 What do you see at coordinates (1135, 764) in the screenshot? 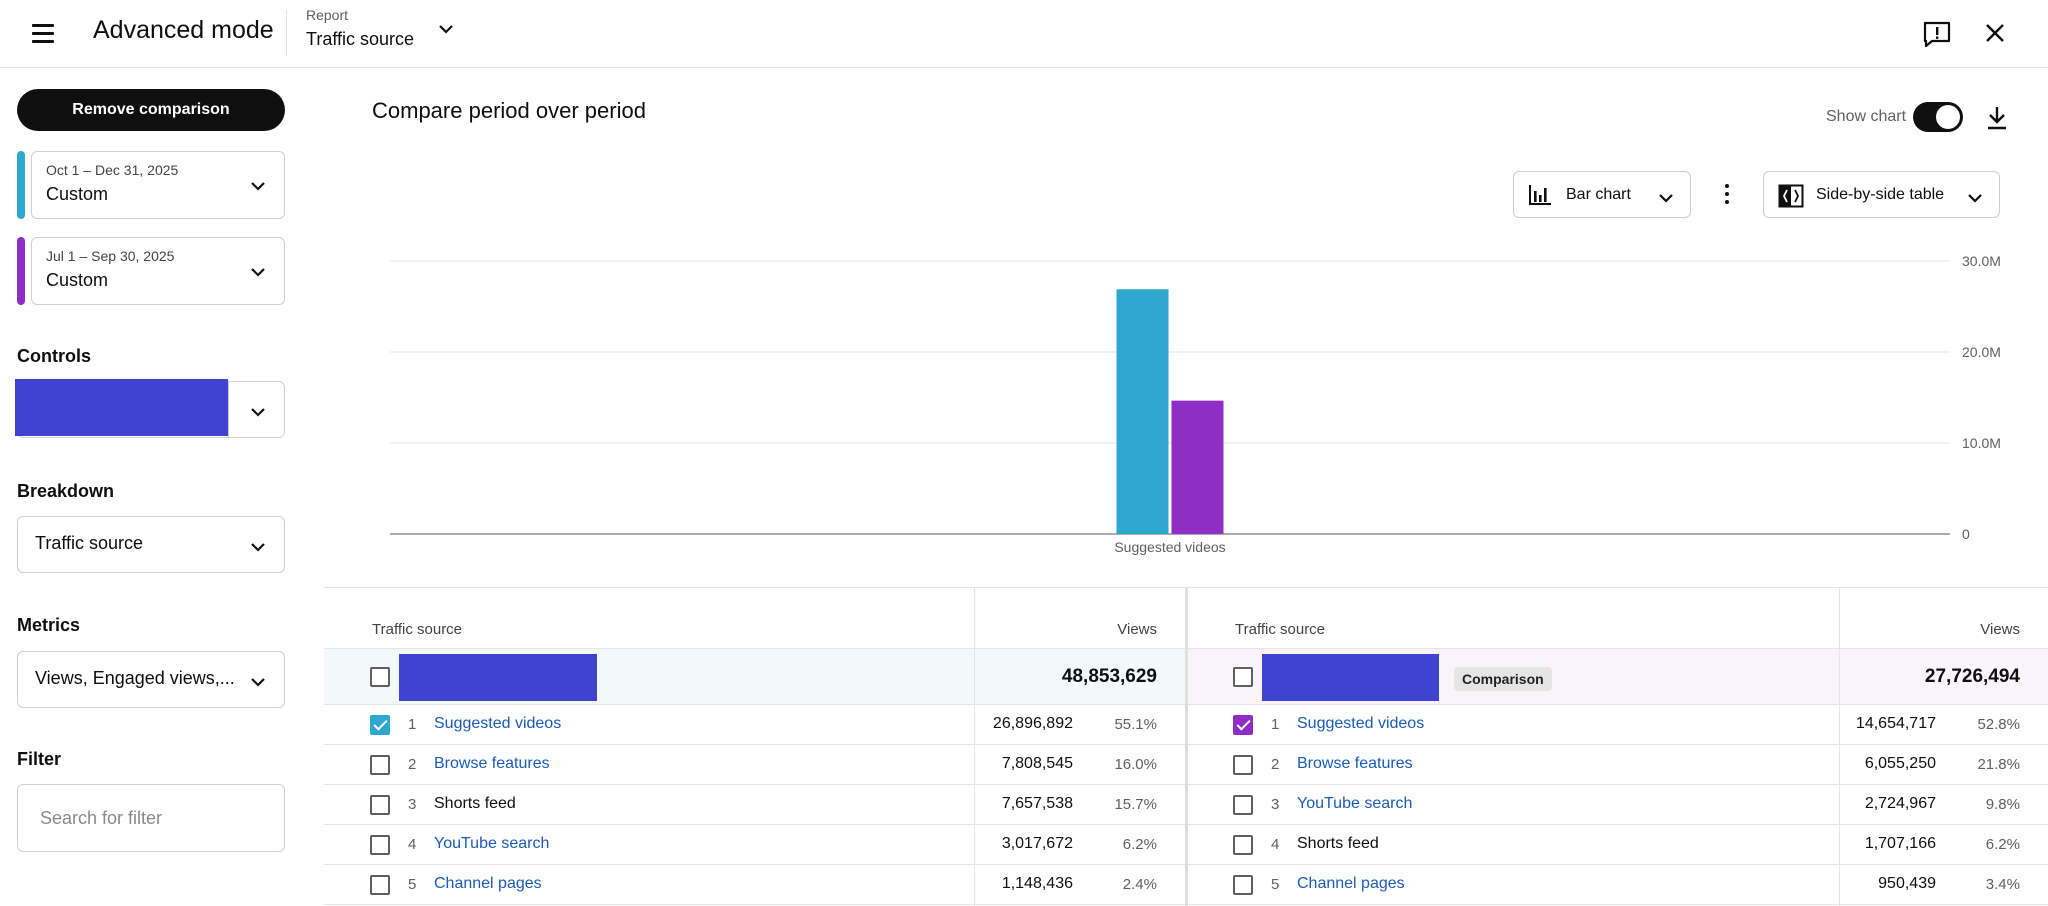
I see `row-views-percent: 16.0%` at bounding box center [1135, 764].